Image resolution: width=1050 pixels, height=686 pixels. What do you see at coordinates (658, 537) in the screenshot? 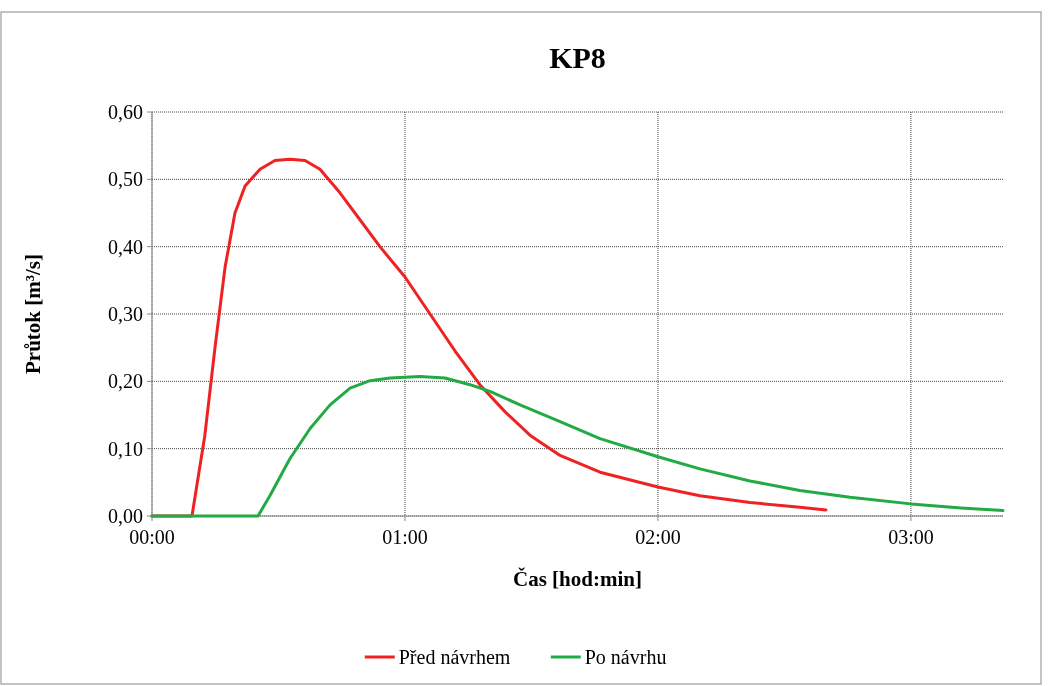
I see `x-tick-label: 02:00` at bounding box center [658, 537].